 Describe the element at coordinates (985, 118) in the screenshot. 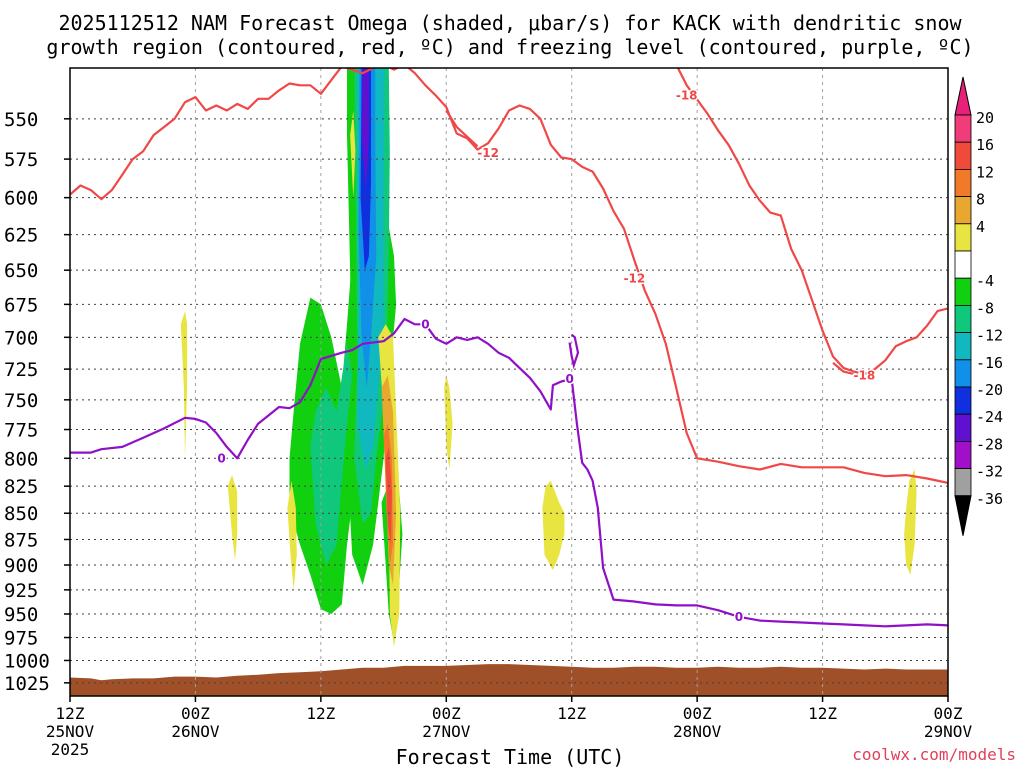

I see `colorbar-label-0: 20` at that location.